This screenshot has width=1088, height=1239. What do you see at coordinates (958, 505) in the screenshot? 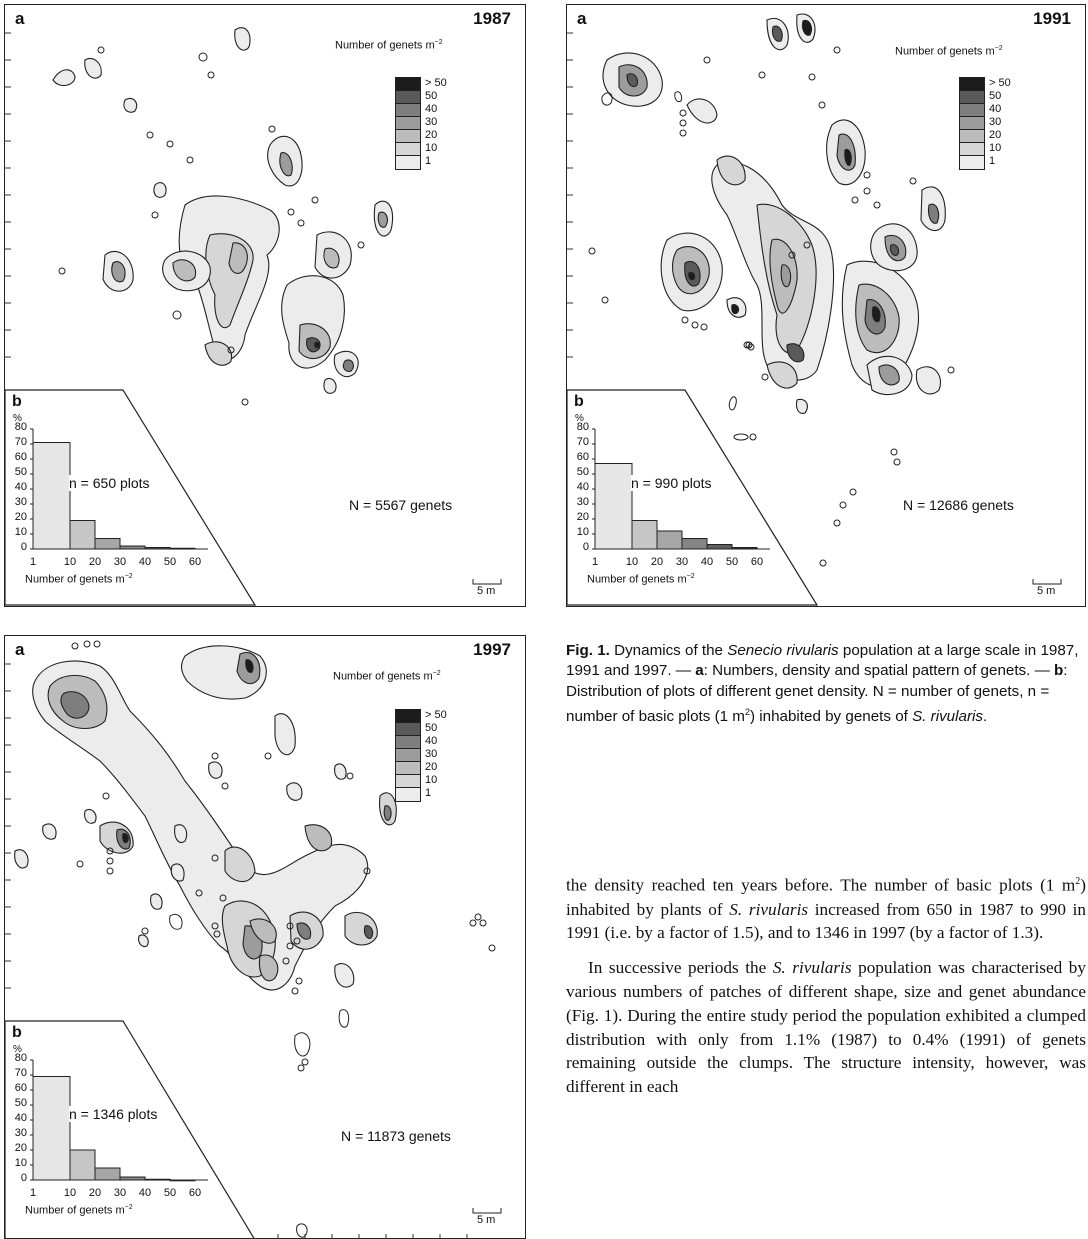
I see `genet-count: N = 12686 genets` at bounding box center [958, 505].